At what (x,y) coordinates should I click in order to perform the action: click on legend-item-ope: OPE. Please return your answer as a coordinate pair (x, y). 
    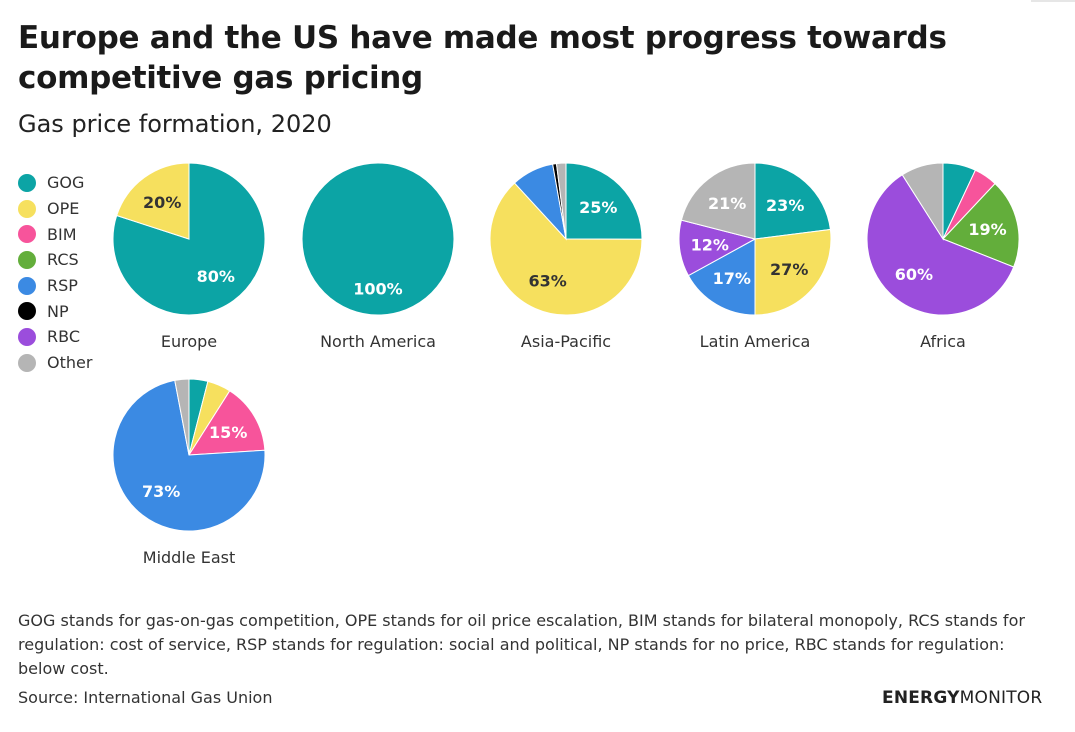
    Looking at the image, I should click on (55, 209).